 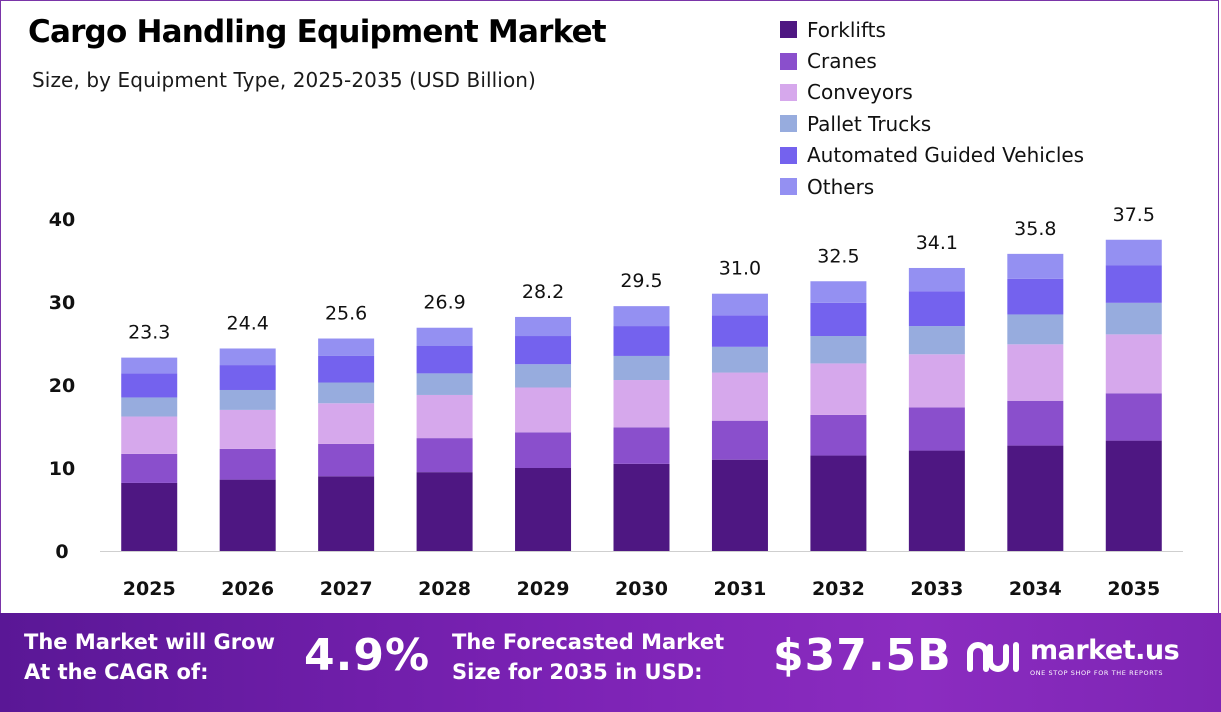 What do you see at coordinates (841, 186) in the screenshot?
I see `legend-label-others: Others` at bounding box center [841, 186].